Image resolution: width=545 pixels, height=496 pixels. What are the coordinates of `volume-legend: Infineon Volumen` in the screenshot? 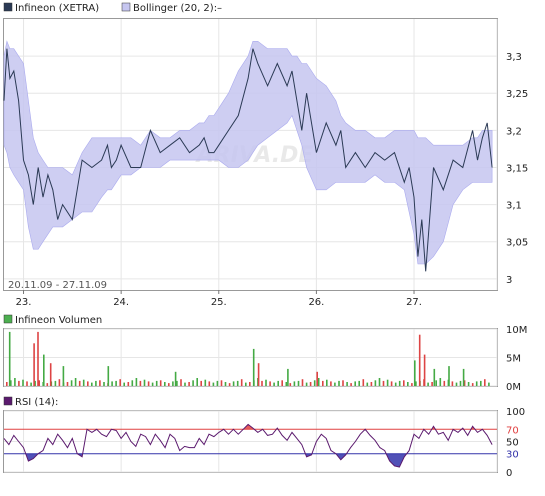 It's located at (52, 320).